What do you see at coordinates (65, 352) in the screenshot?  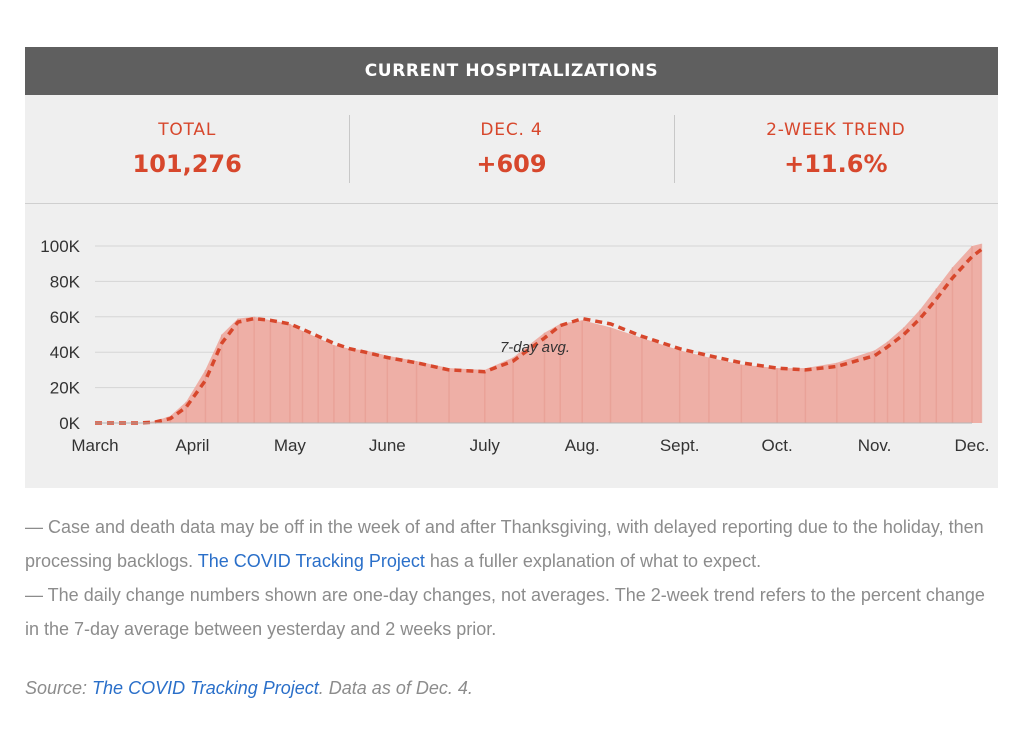 I see `y-tick-label: 40K` at bounding box center [65, 352].